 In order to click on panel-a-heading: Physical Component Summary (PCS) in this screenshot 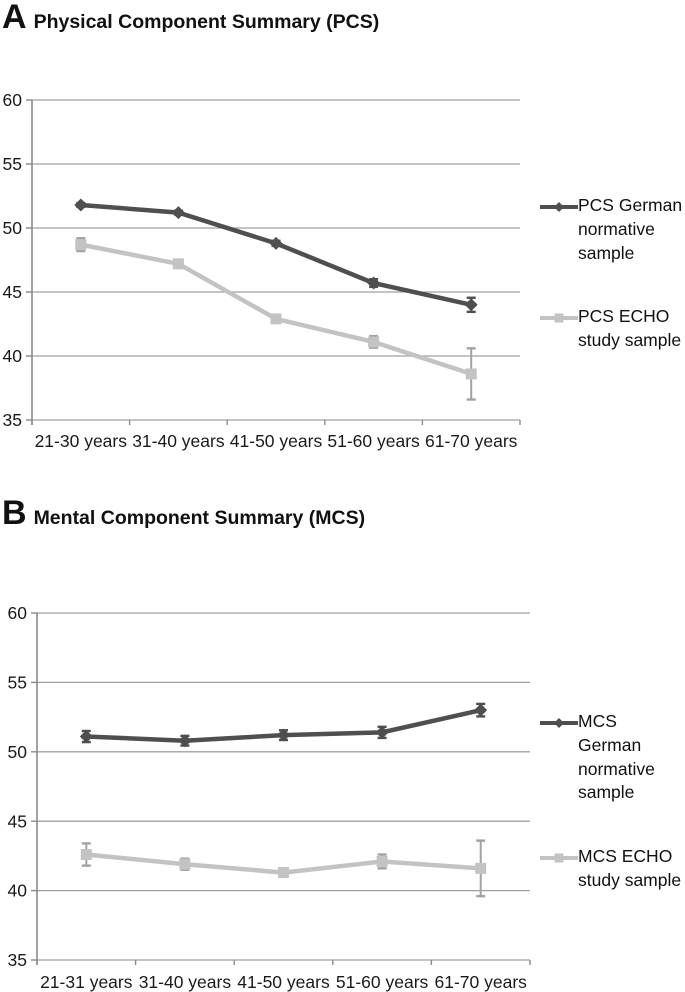, I will do `click(206, 22)`.